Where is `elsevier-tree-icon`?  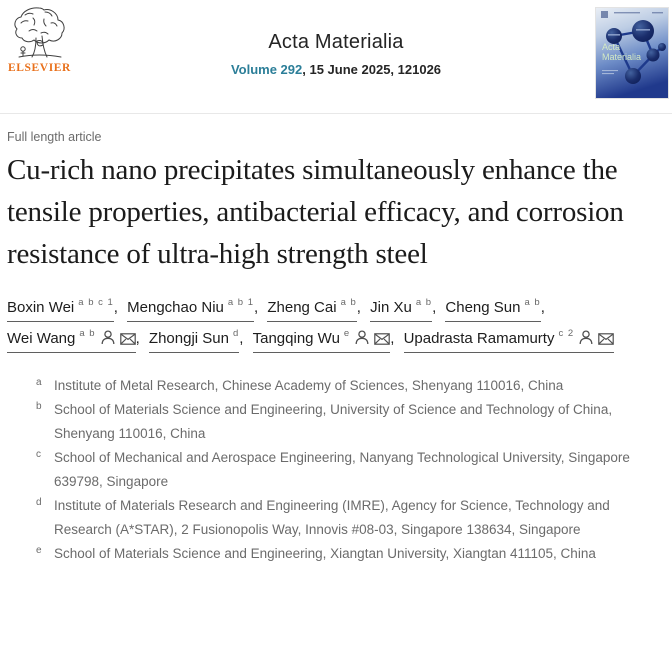 elsevier-tree-icon is located at coordinates (39, 32).